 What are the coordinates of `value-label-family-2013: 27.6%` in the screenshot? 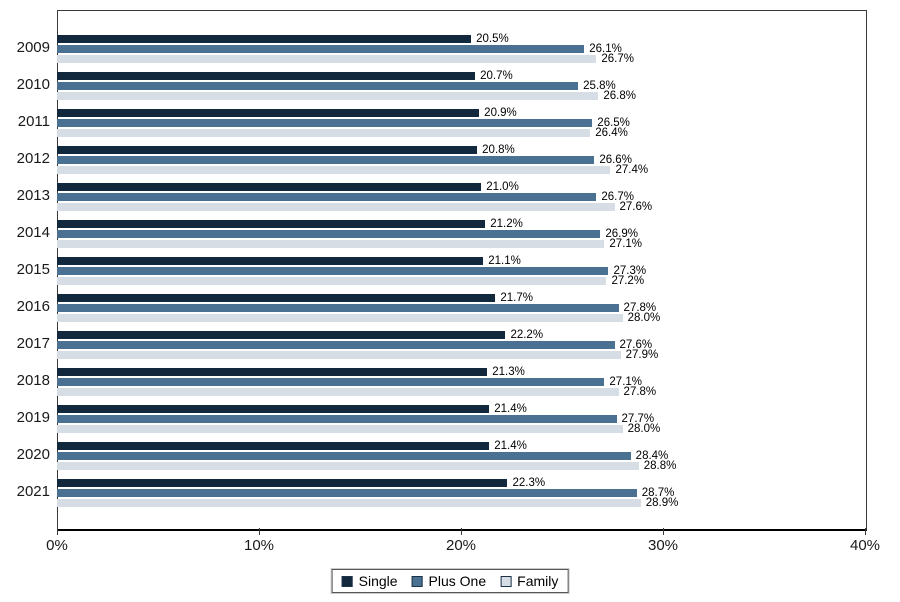 It's located at (636, 207).